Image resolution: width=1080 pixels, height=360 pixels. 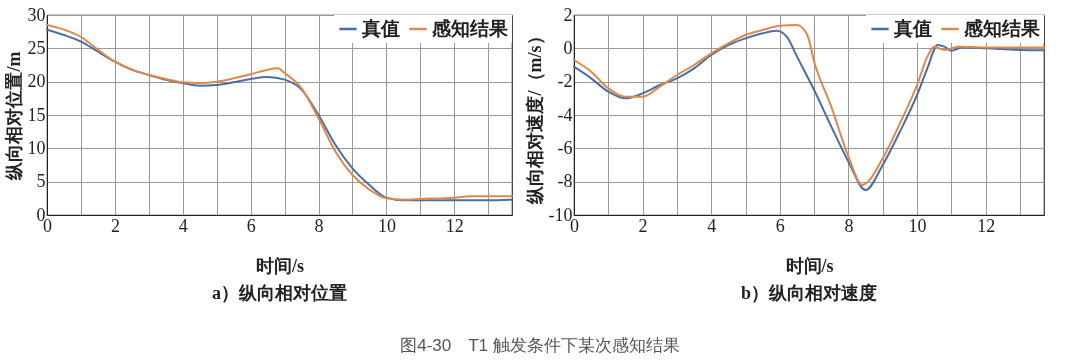 What do you see at coordinates (568, 14) in the screenshot?
I see `y-tick-label: 2` at bounding box center [568, 14].